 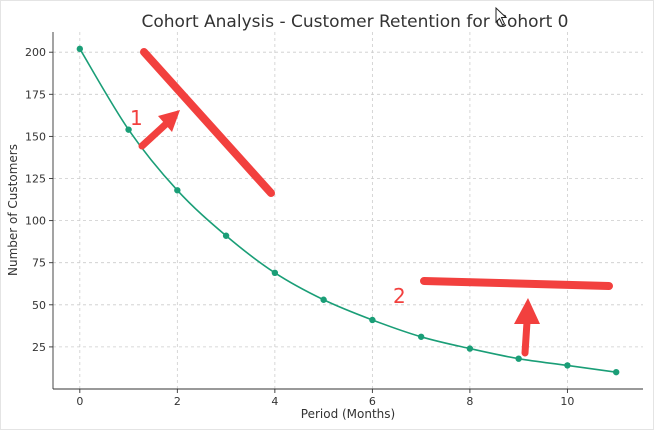 What do you see at coordinates (177, 401) in the screenshot?
I see `x-tick-label: 2` at bounding box center [177, 401].